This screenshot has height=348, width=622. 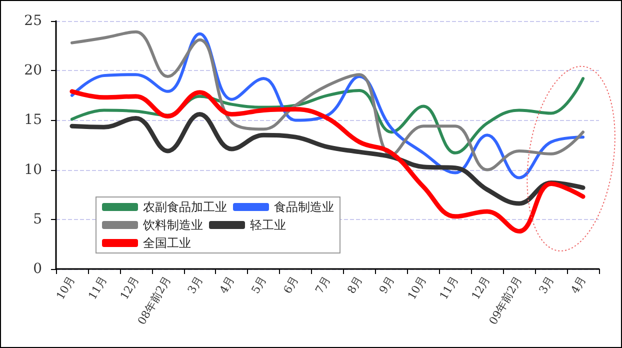 I want to click on x-tick-label: 5月, so click(x=259, y=285).